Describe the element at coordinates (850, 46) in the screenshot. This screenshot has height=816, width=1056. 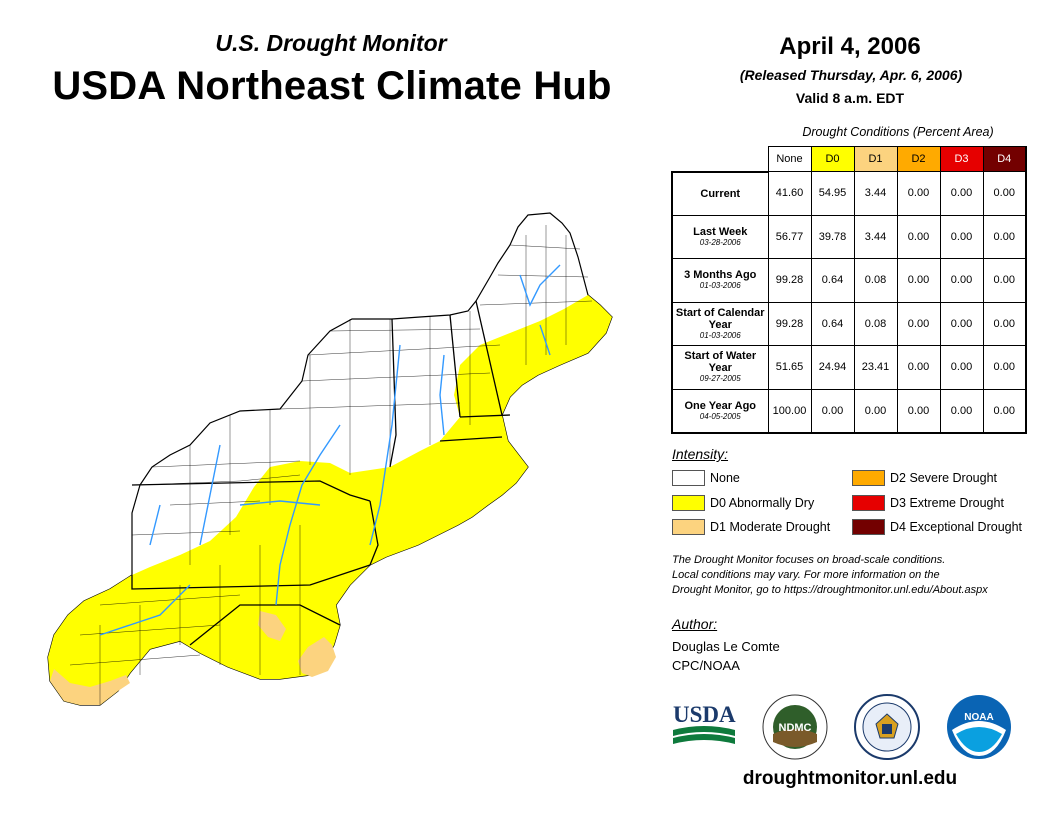
I see `map-date: April 4, 2006` at that location.